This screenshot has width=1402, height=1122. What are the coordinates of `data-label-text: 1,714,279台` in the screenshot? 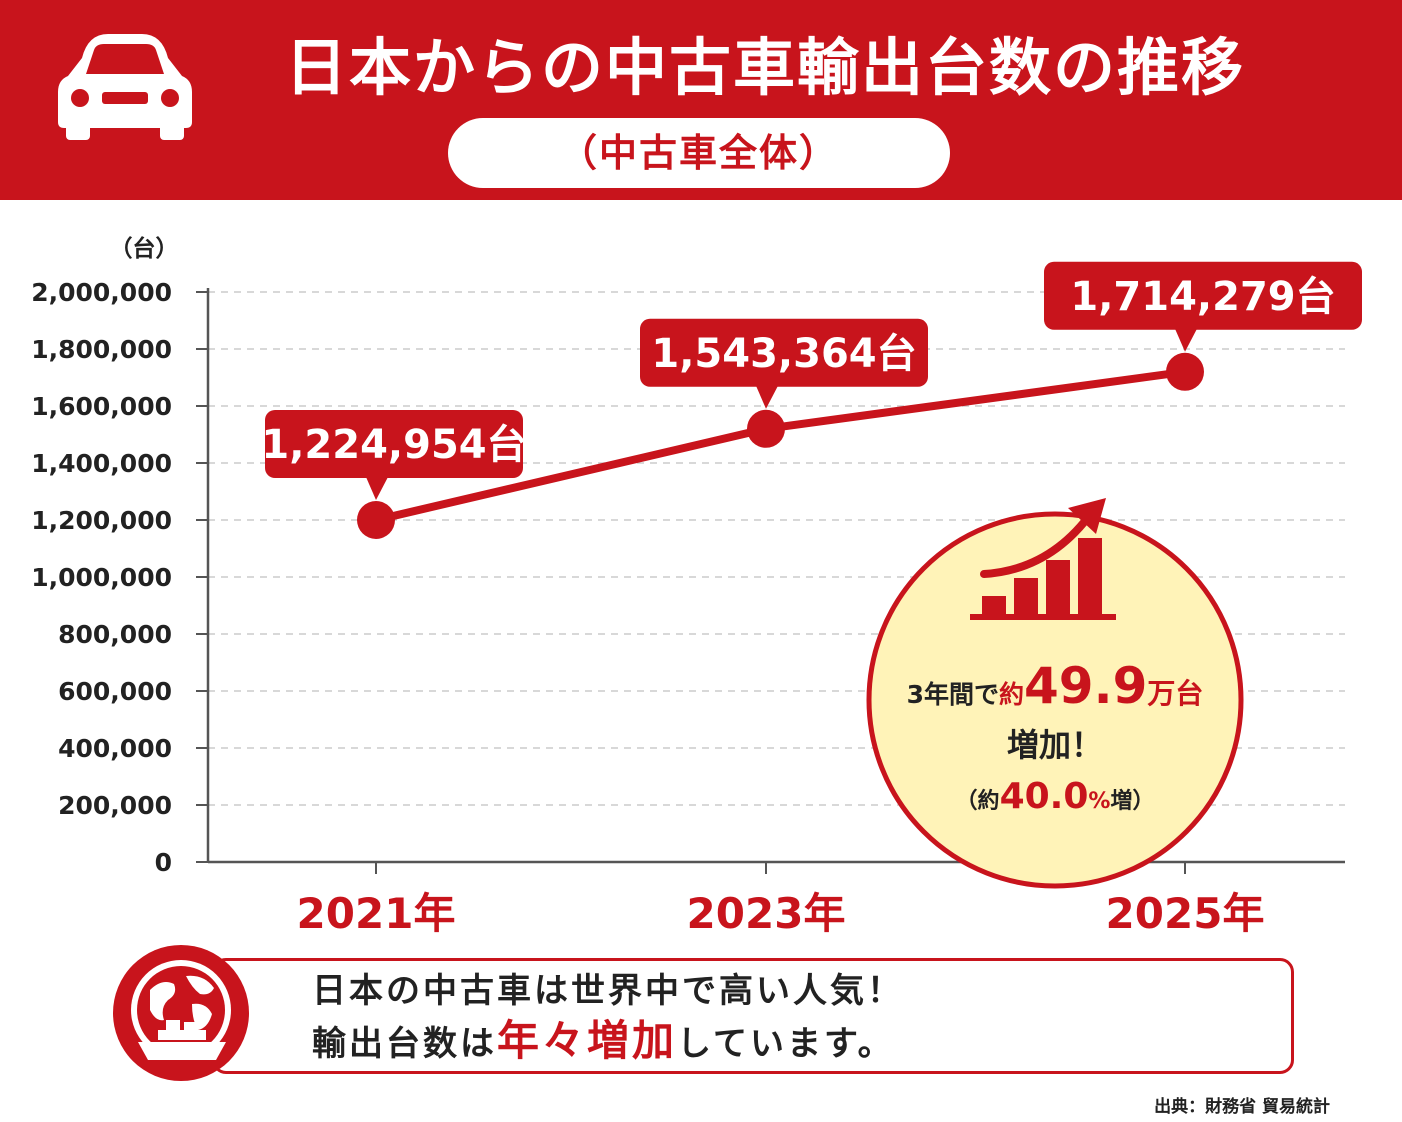 It's located at (1202, 297).